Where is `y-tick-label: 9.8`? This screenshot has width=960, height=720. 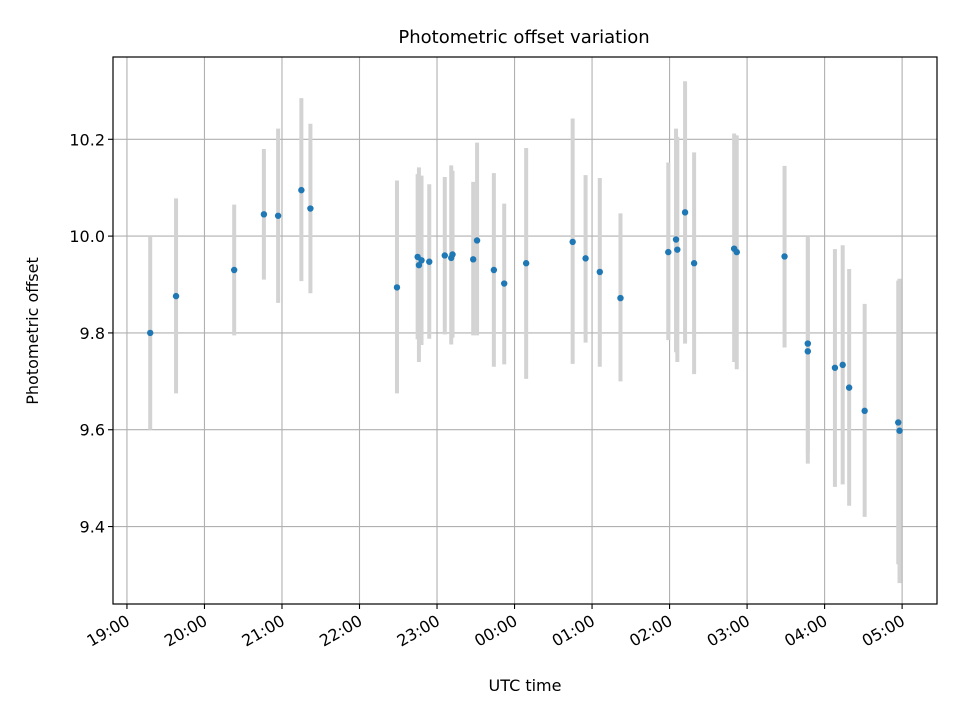
y-tick-label: 9.8 is located at coordinates (92, 333).